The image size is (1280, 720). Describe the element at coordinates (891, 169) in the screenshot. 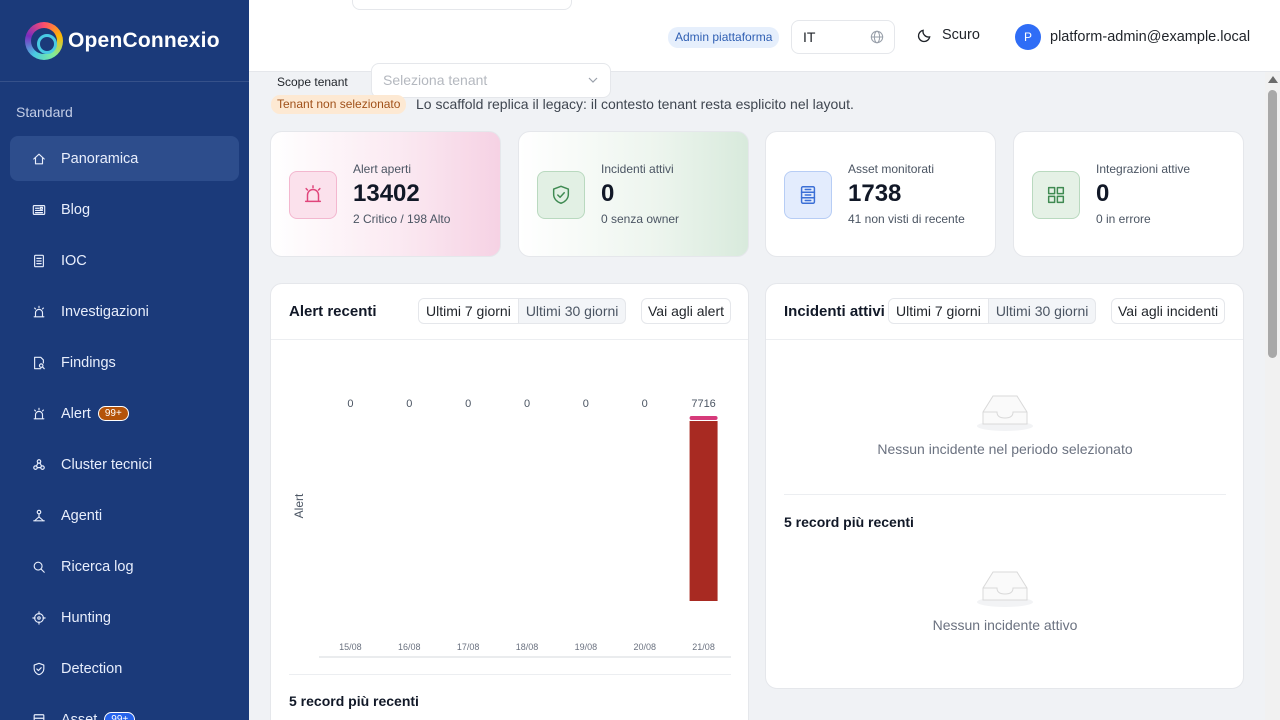

I see `kpi-label: Asset monitorati` at that location.